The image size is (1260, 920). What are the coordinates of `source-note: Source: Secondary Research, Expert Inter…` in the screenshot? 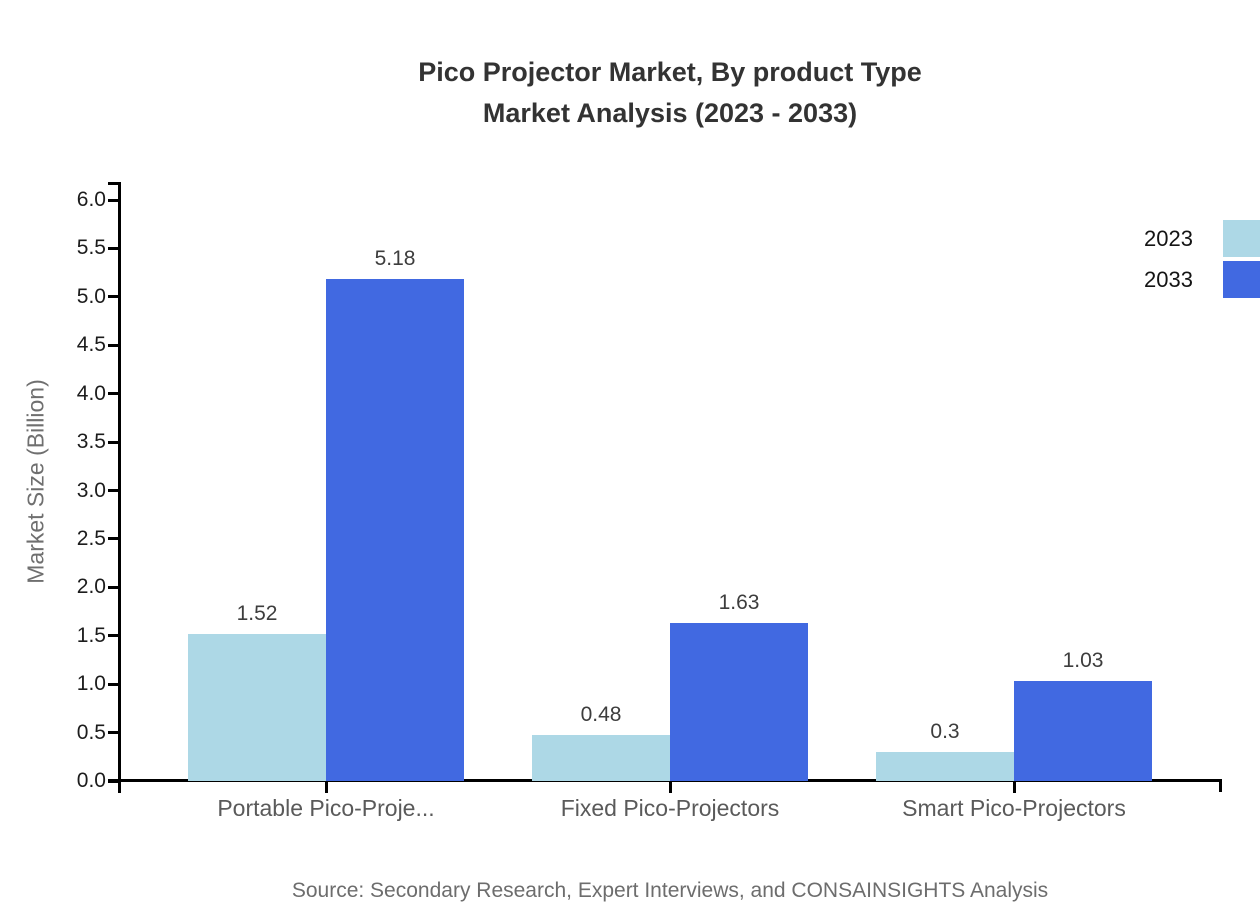 It's located at (670, 890).